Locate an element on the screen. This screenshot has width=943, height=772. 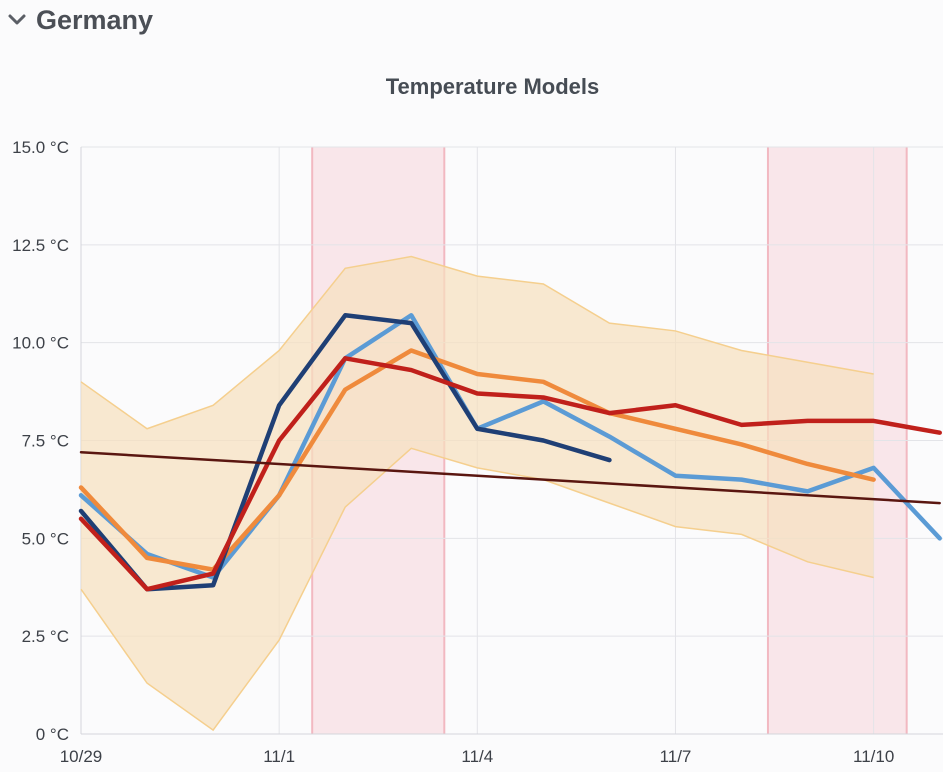
y-tick-label: 12.5 °C is located at coordinates (40, 245).